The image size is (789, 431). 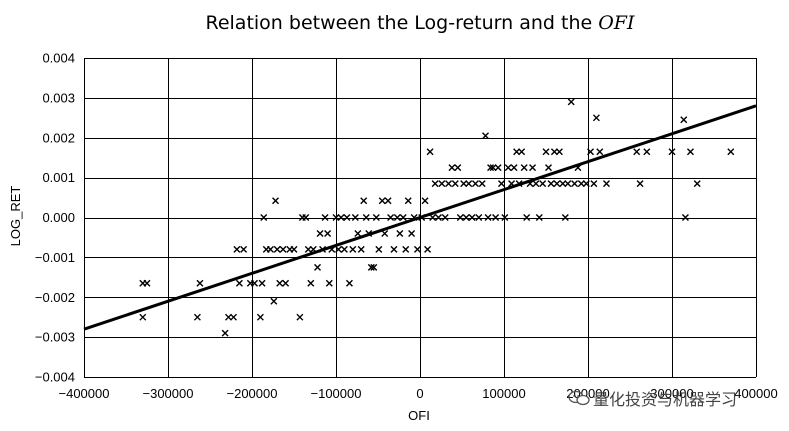 I want to click on x-tick-label-0: −400000, so click(x=84, y=393).